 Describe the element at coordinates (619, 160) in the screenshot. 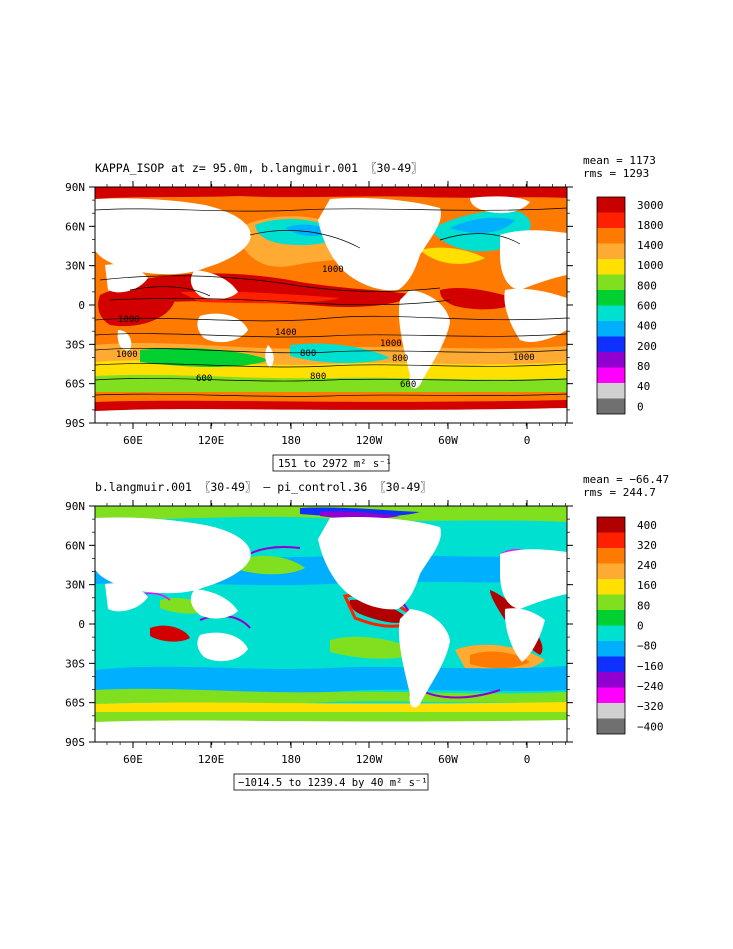

I see `panel-1-mean: mean = 1173` at that location.